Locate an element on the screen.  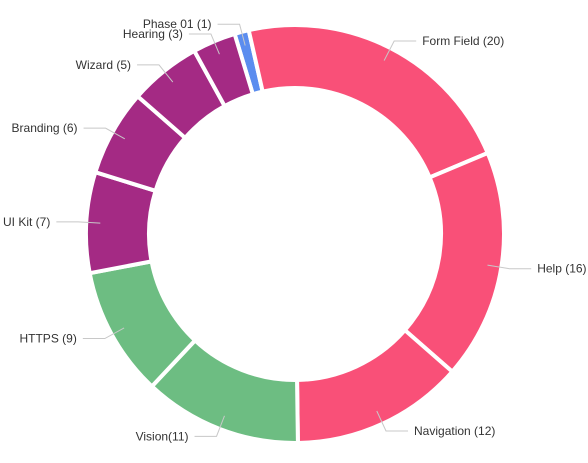
slice-label-wizard-5: Wizard (5) is located at coordinates (103, 65).